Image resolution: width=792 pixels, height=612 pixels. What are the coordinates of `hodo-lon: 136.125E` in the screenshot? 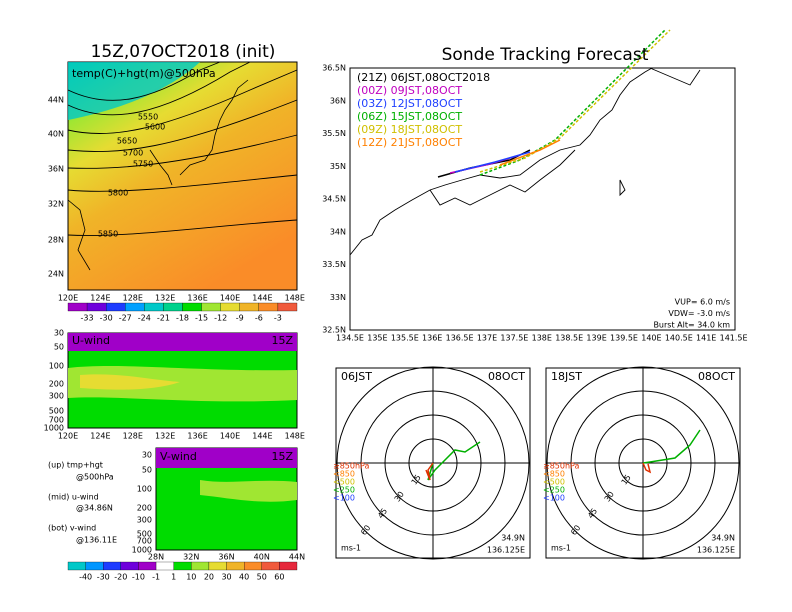 It's located at (716, 550).